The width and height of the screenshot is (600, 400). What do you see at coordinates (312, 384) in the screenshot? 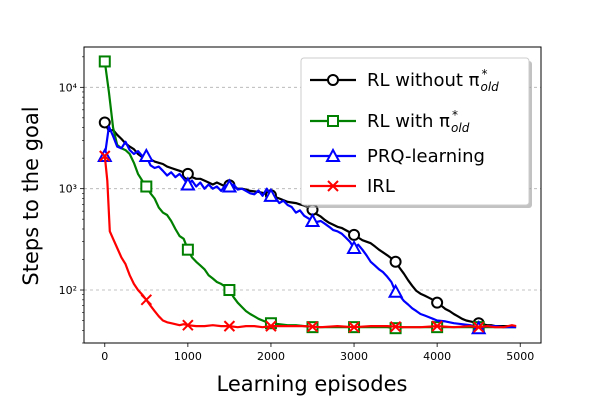
I see `x-axis-label: Learning episodes` at bounding box center [312, 384].